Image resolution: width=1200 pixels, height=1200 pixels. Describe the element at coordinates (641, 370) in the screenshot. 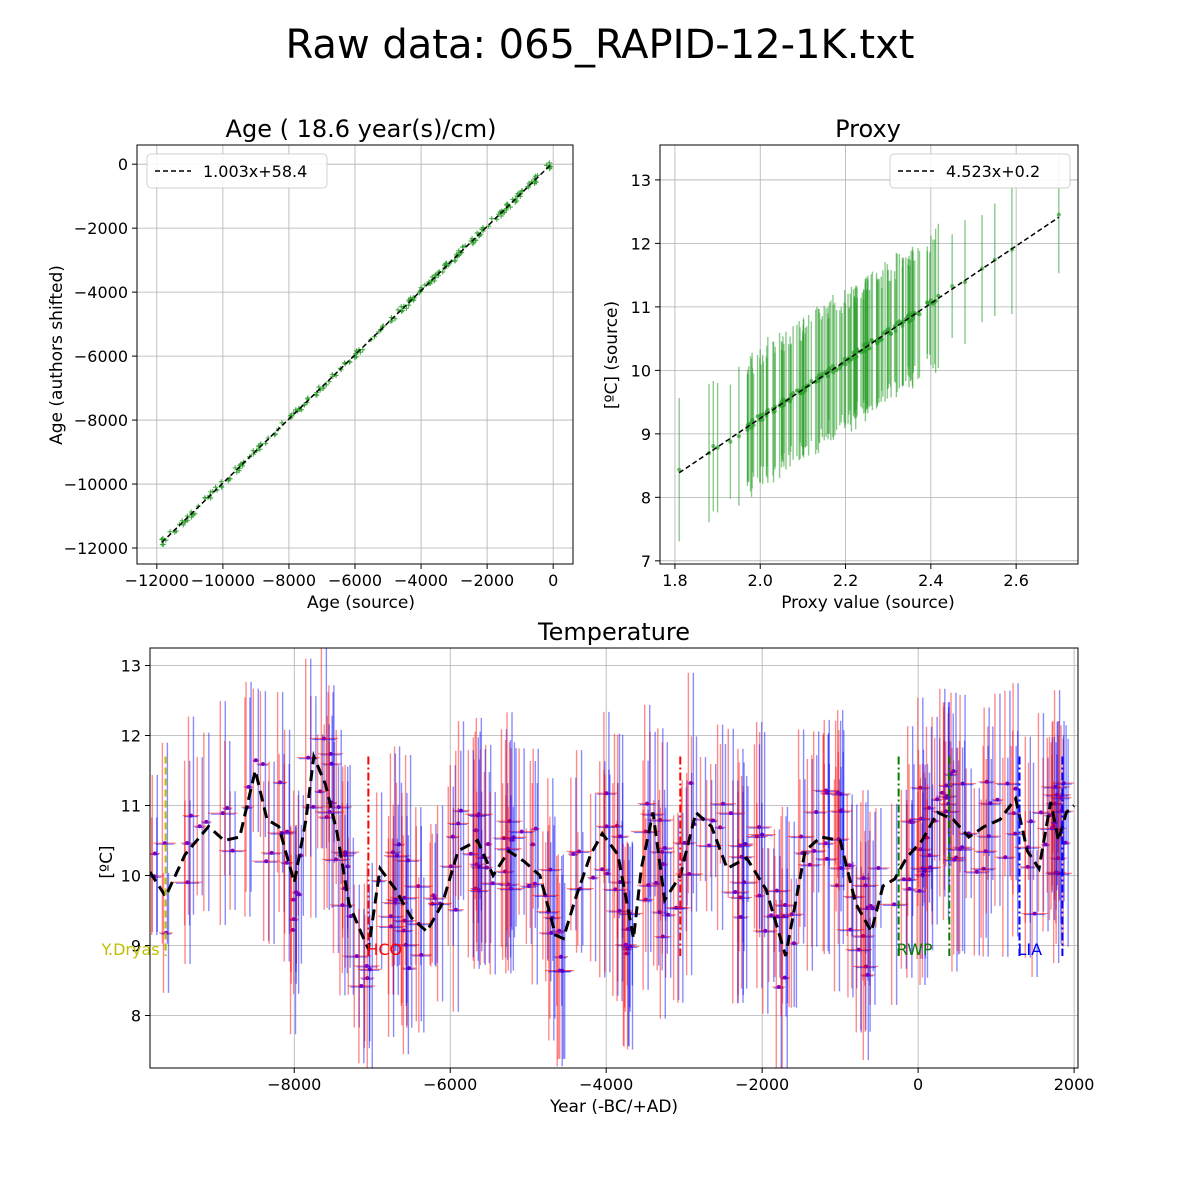

I see `proxy-ytick-label: 10` at that location.